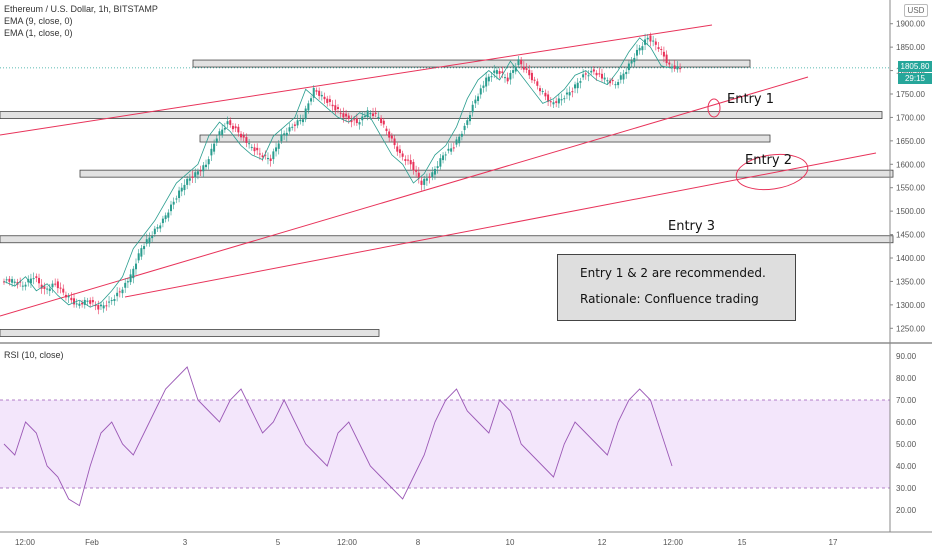 This screenshot has height=550, width=932. I want to click on x-tick-label: 15, so click(742, 542).